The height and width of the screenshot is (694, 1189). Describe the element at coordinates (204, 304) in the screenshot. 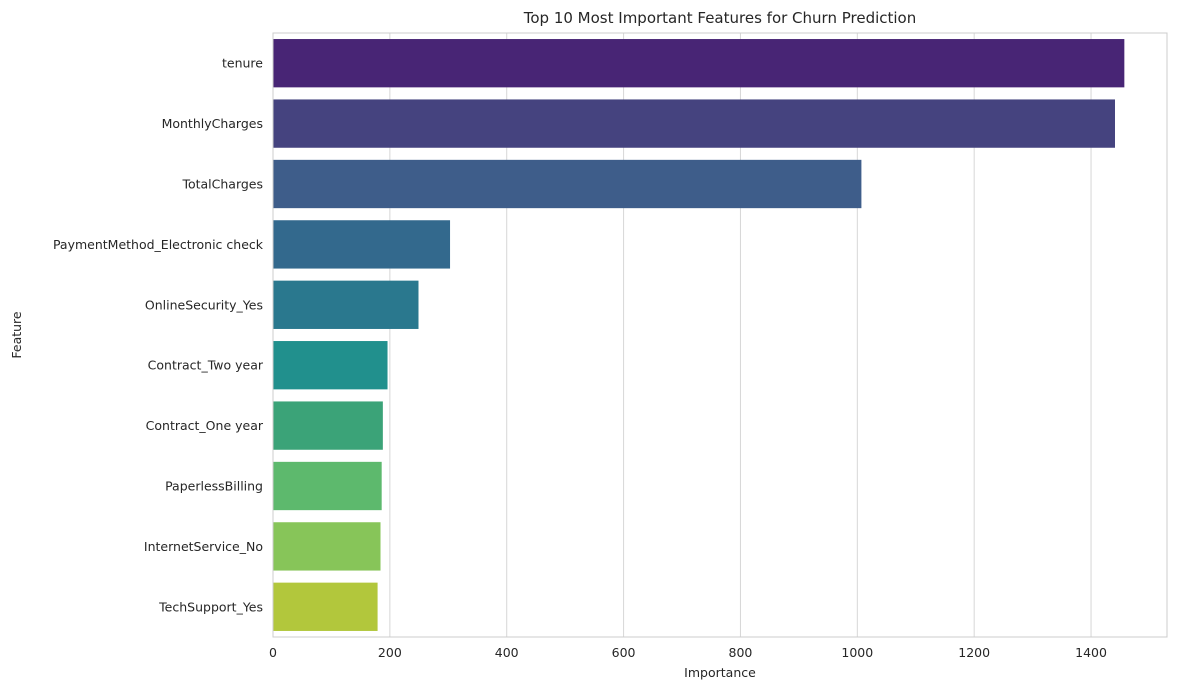

I see `y-tick-label: OnlineSecurity_Yes` at that location.